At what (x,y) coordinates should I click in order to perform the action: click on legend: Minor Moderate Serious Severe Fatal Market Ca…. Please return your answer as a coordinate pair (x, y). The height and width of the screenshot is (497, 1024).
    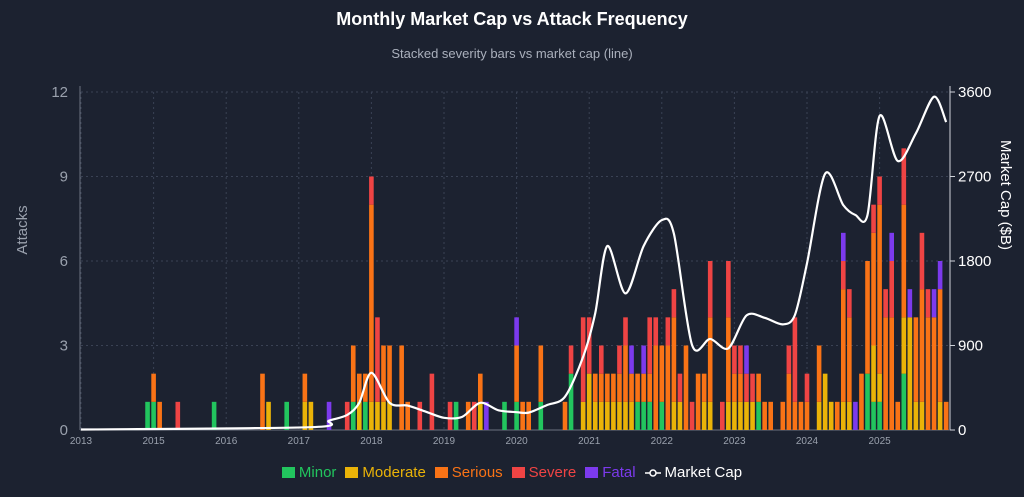
    Looking at the image, I should click on (512, 472).